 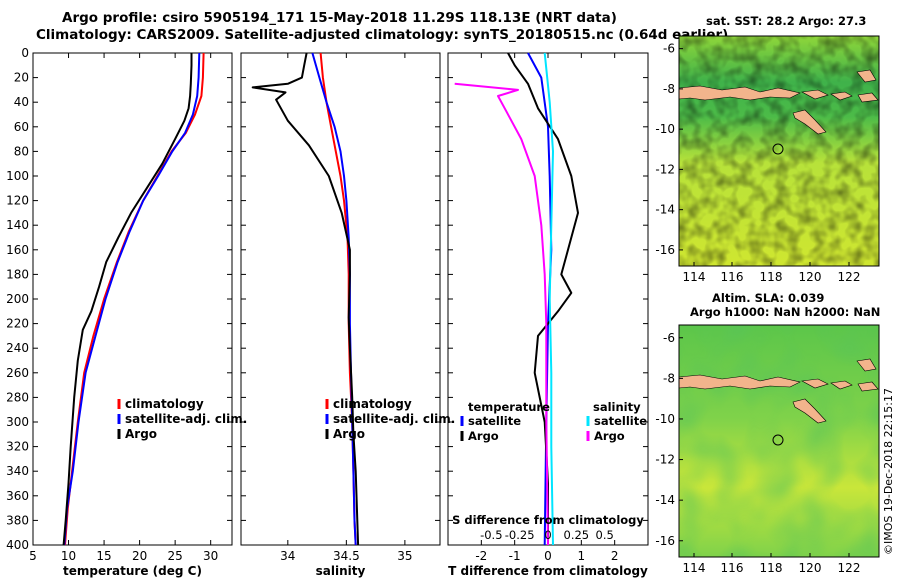 I want to click on diff-x2-tick-label: 0.25, so click(x=577, y=535).